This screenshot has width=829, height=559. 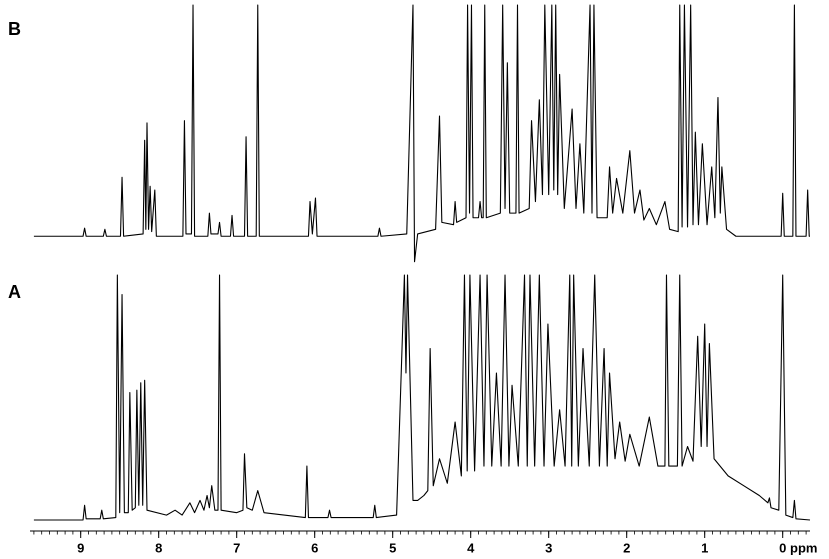 What do you see at coordinates (548, 547) in the screenshot?
I see `x-tick-label: 3` at bounding box center [548, 547].